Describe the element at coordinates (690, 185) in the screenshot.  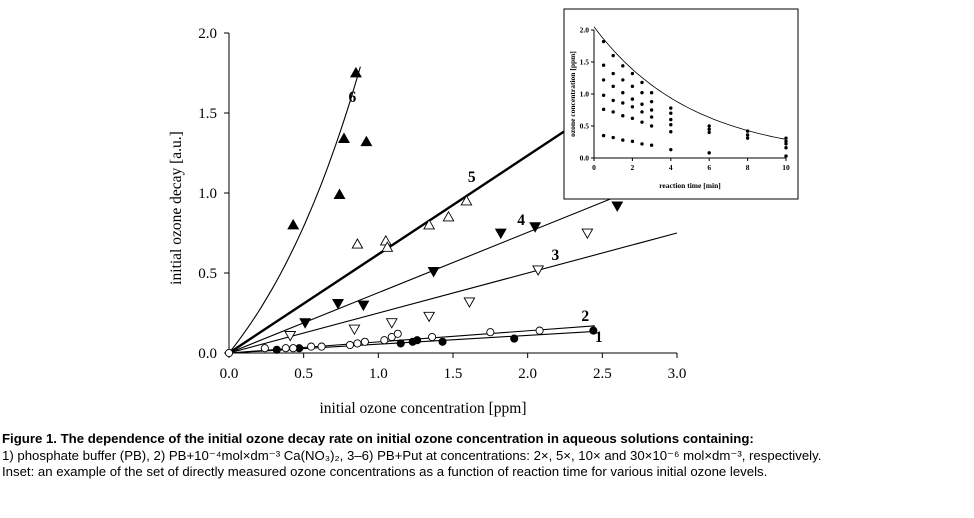
I see `inset-x-axis-title: reaction time [min]` at that location.